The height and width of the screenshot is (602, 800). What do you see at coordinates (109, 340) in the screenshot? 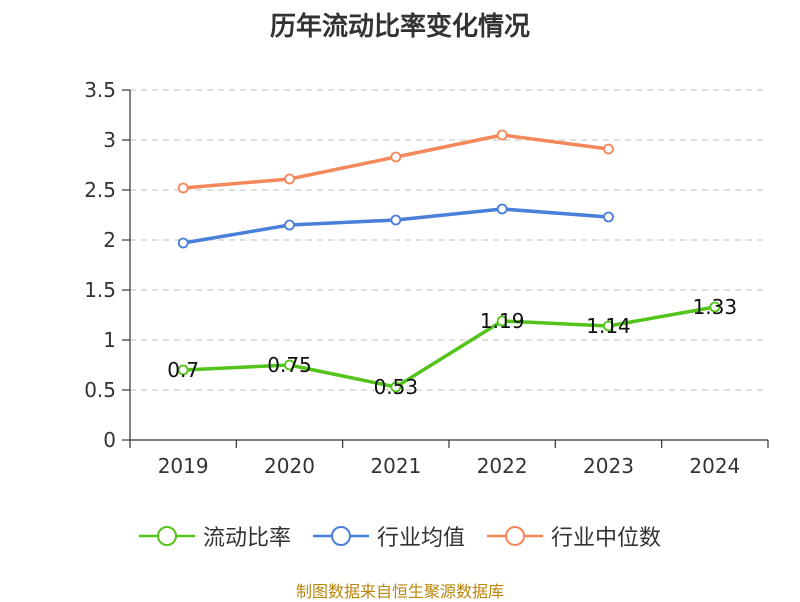
I see `y-tick-label: 1` at bounding box center [109, 340].